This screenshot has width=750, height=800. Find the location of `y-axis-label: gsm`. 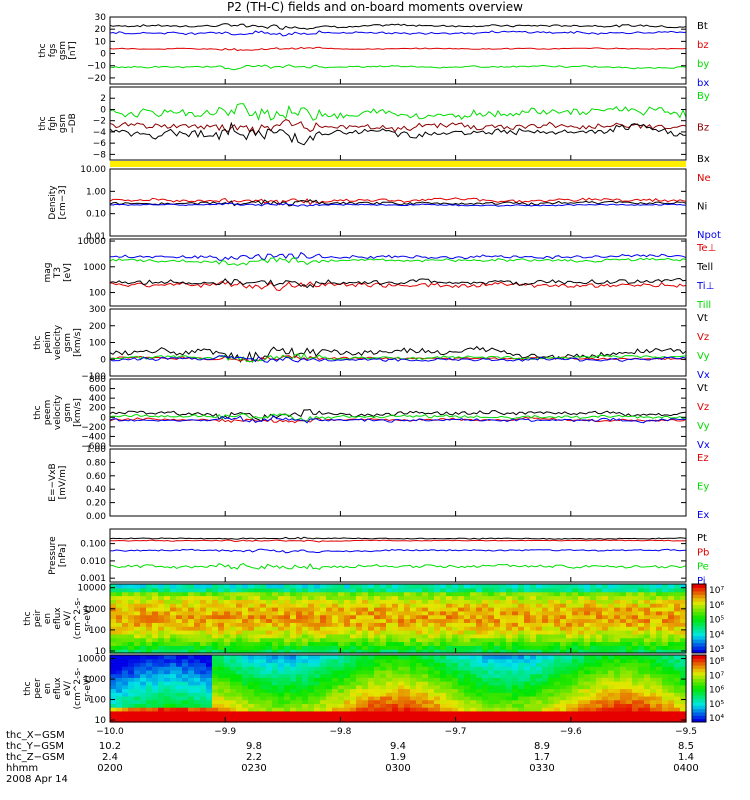

y-axis-label: gsm is located at coordinates (68, 342).